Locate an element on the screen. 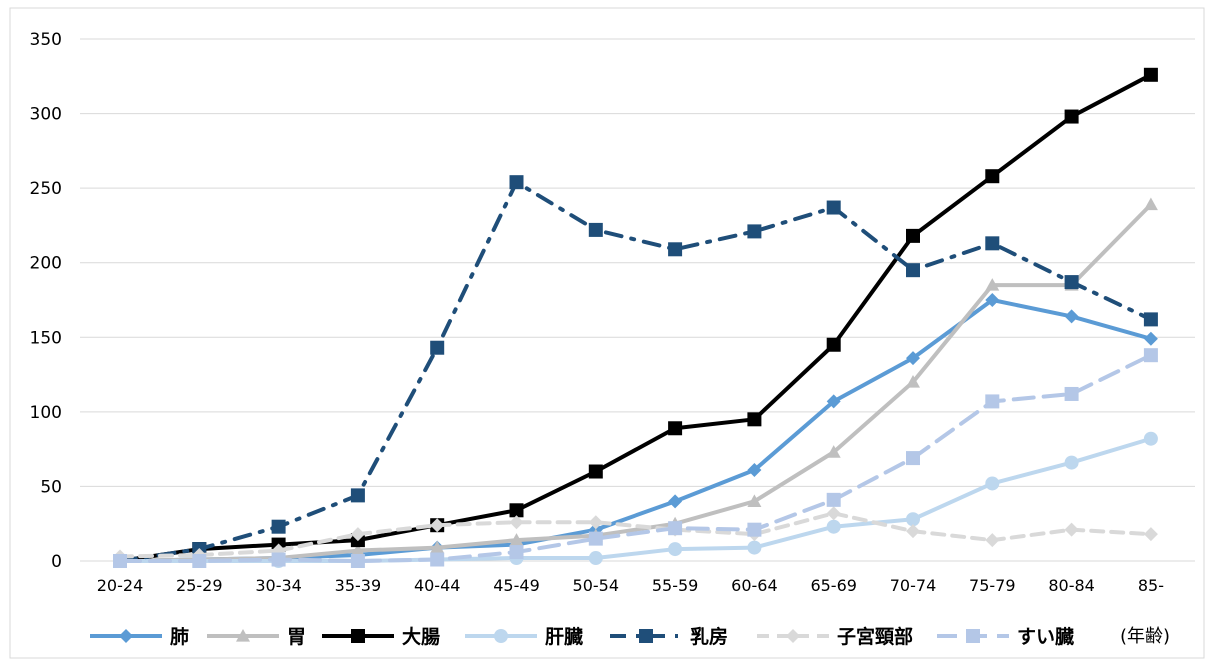  legend-label: 子宮頸部 is located at coordinates (875, 636).